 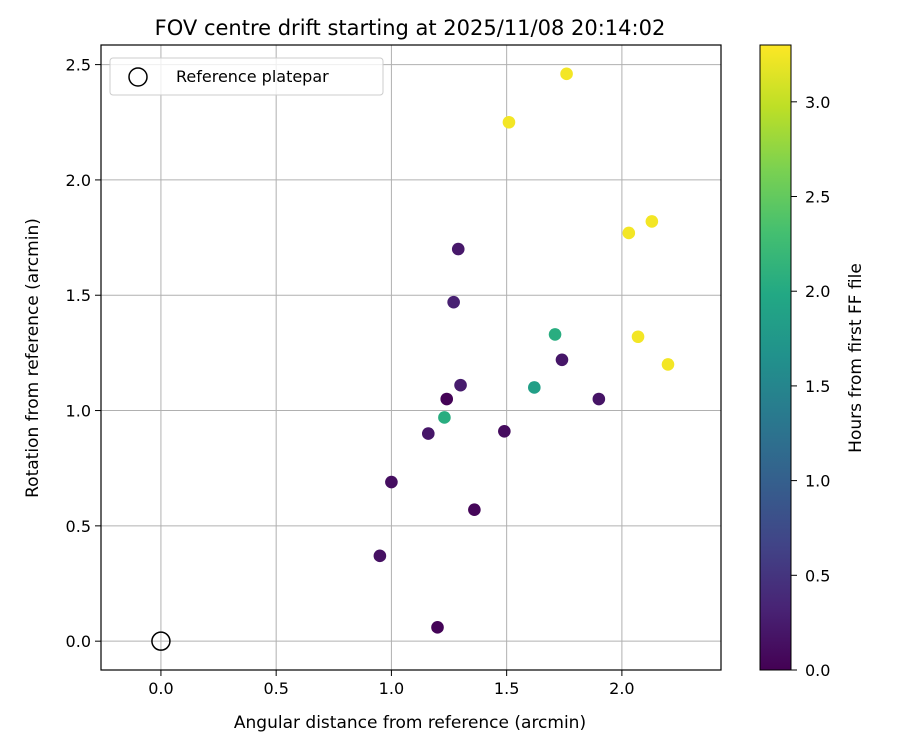 I want to click on colorbar, so click(x=775, y=357).